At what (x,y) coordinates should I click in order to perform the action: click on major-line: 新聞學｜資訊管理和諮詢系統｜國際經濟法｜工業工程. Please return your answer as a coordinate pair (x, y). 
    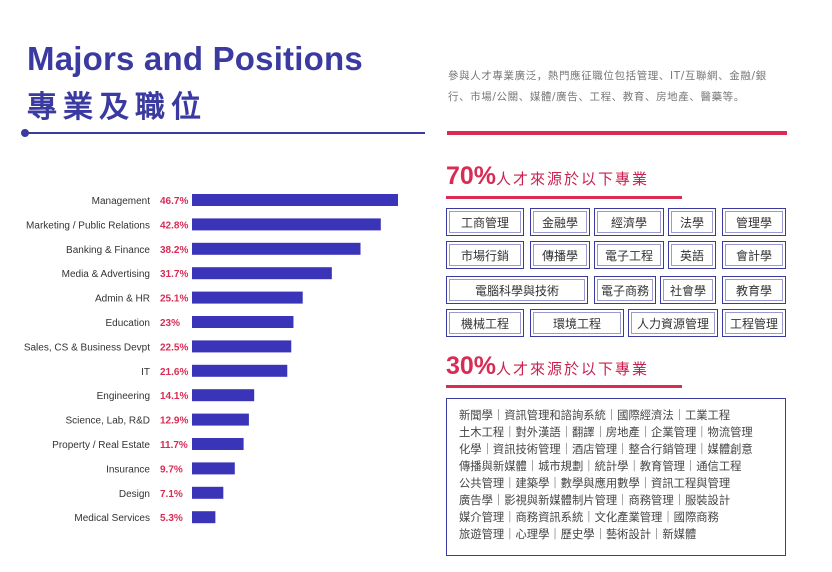
    Looking at the image, I should click on (595, 415).